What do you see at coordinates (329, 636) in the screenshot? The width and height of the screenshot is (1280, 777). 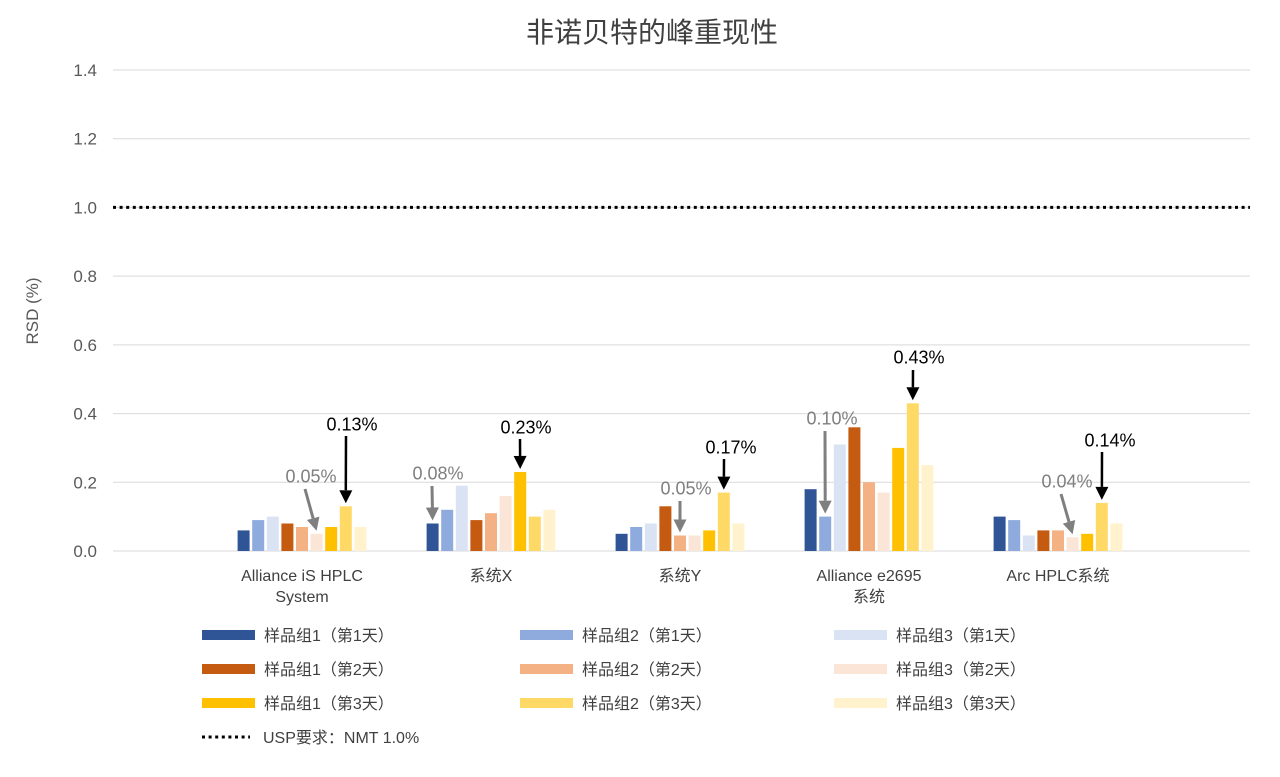 I see `legend-label: 样品组1（第1天）` at bounding box center [329, 636].